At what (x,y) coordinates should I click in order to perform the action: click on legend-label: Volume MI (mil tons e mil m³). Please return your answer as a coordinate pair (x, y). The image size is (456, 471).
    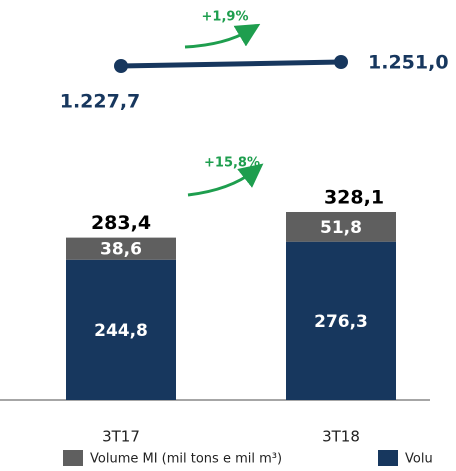
    Looking at the image, I should click on (186, 459).